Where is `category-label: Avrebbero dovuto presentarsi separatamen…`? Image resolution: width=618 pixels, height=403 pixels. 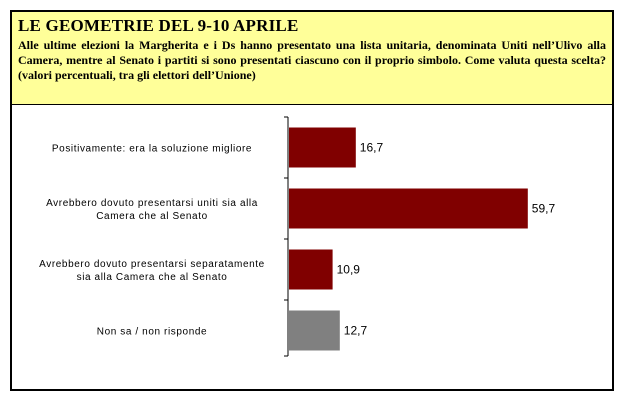 category-label: Avrebbero dovuto presentarsi separatamen… is located at coordinates (152, 271).